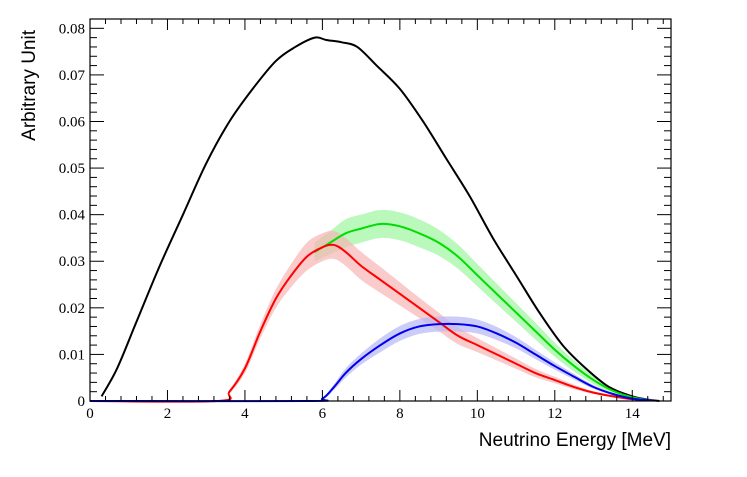  Describe the element at coordinates (72, 309) in the screenshot. I see `y-tick-label: 0.02` at that location.